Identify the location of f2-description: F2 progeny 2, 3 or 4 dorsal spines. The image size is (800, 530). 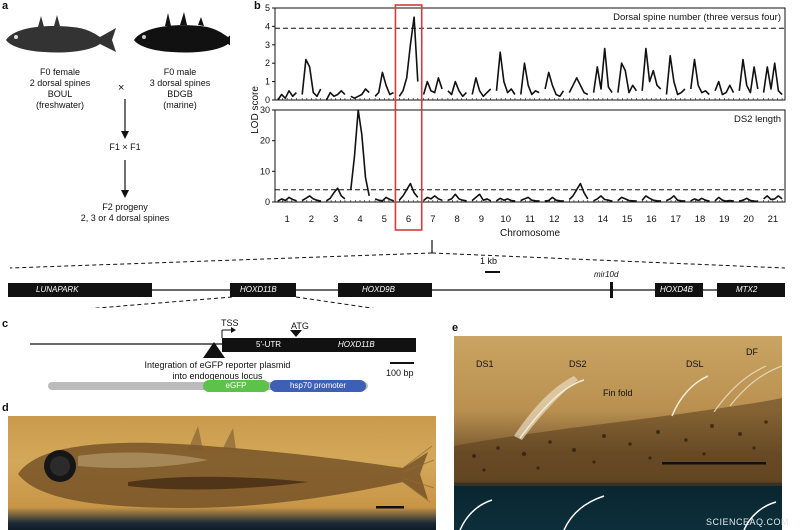
(125, 213).